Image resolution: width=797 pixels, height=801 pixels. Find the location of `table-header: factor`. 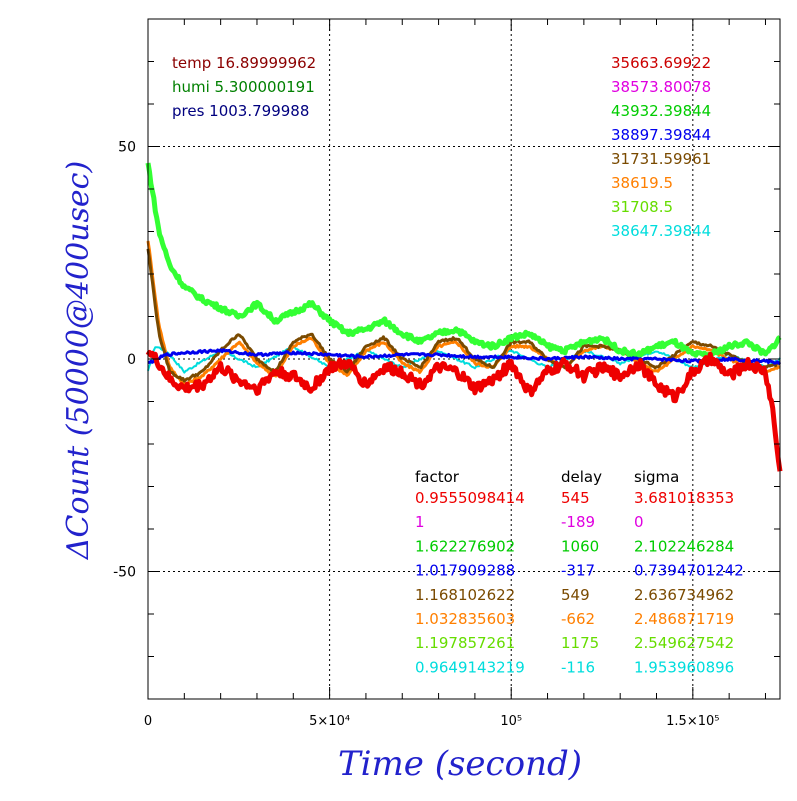

table-header: factor is located at coordinates (437, 477).